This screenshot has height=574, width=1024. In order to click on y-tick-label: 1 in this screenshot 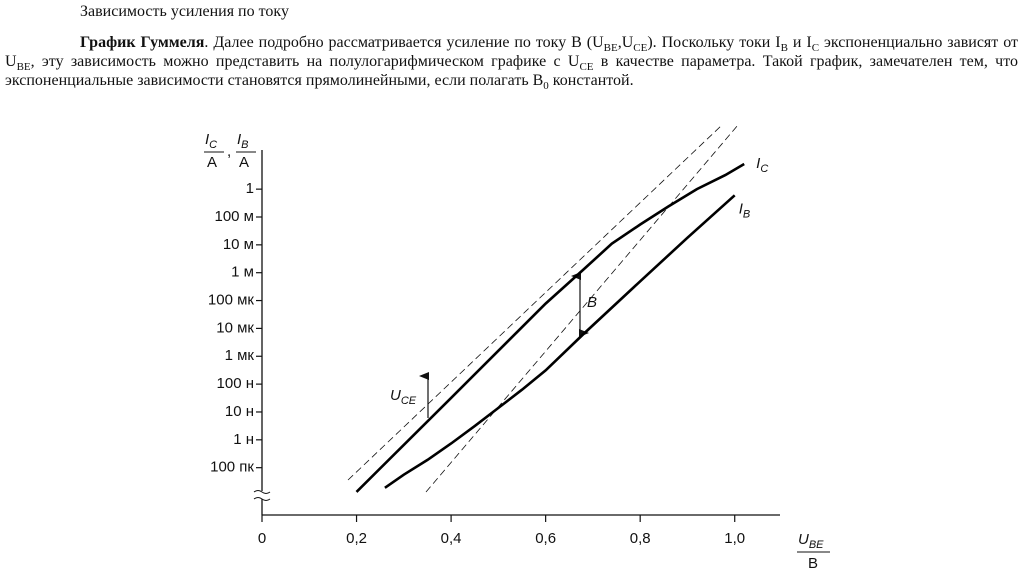, I will do `click(250, 188)`.